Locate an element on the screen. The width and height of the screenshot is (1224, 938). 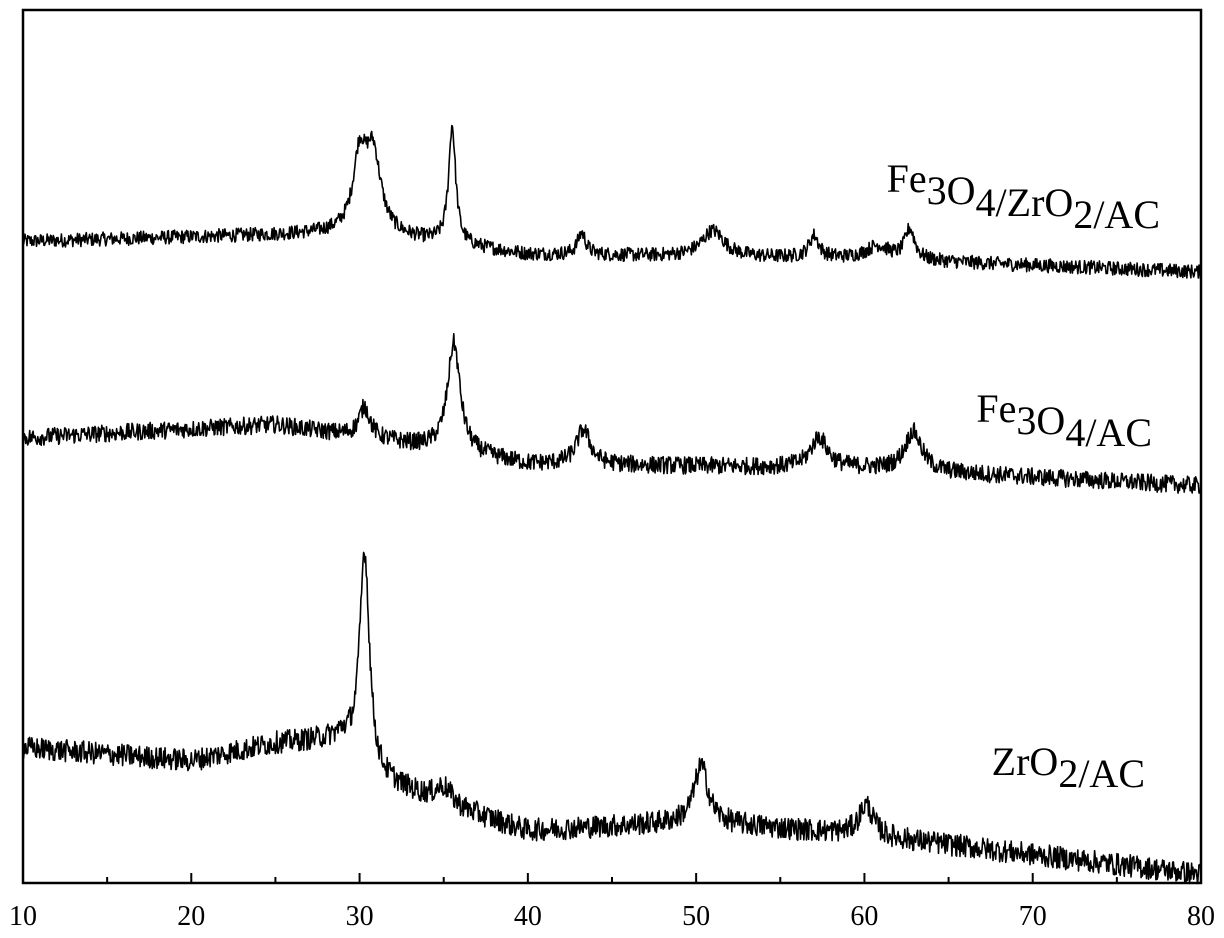
x-axis-tick-labels: 10 20 30 40 50 60 70 80 is located at coordinates (612, 916).